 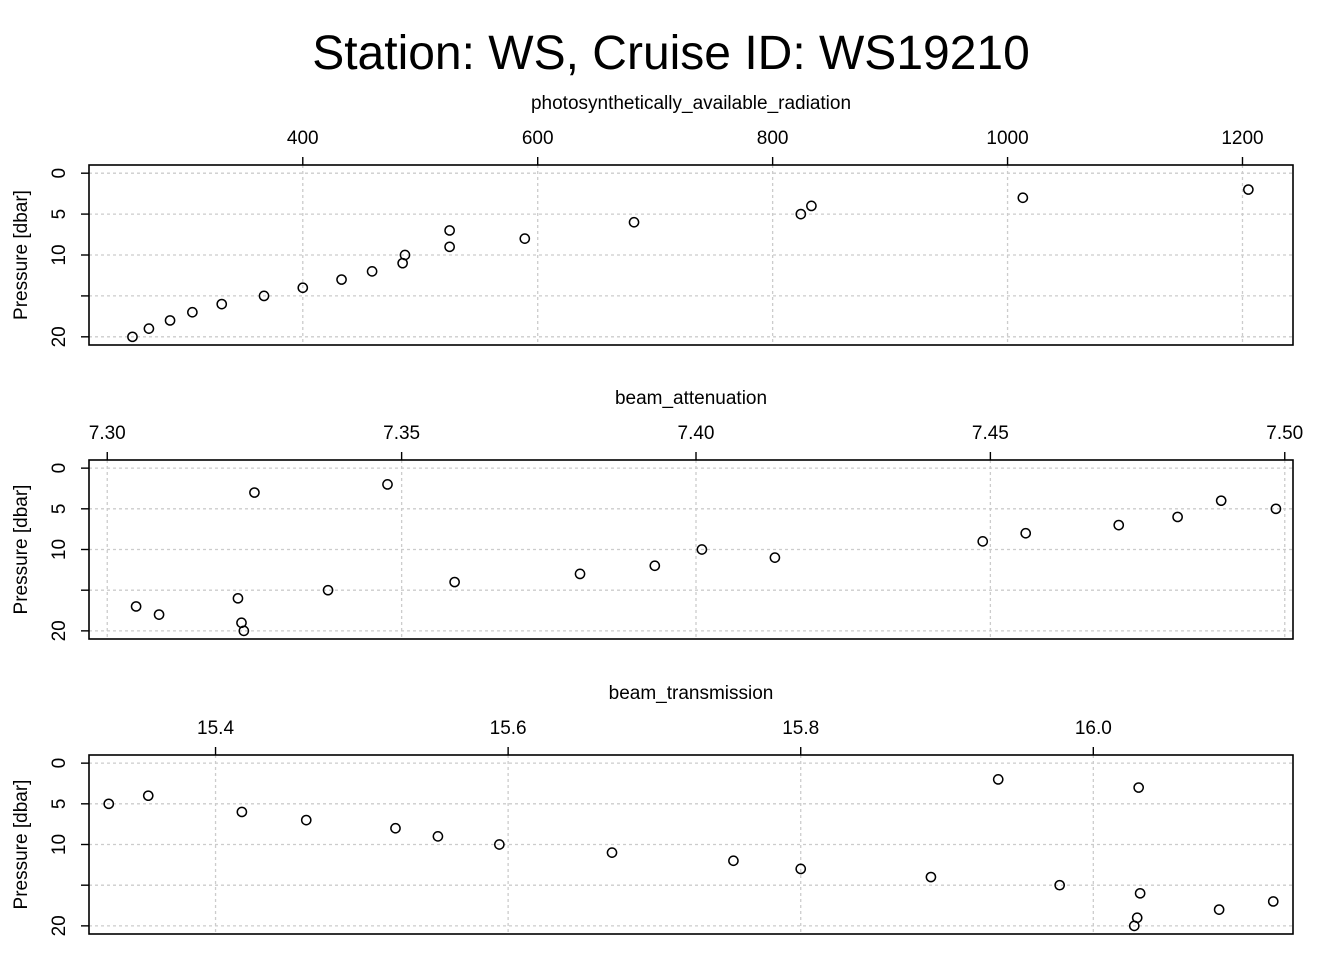 I want to click on x-tick-label: 16.0, so click(x=1093, y=728).